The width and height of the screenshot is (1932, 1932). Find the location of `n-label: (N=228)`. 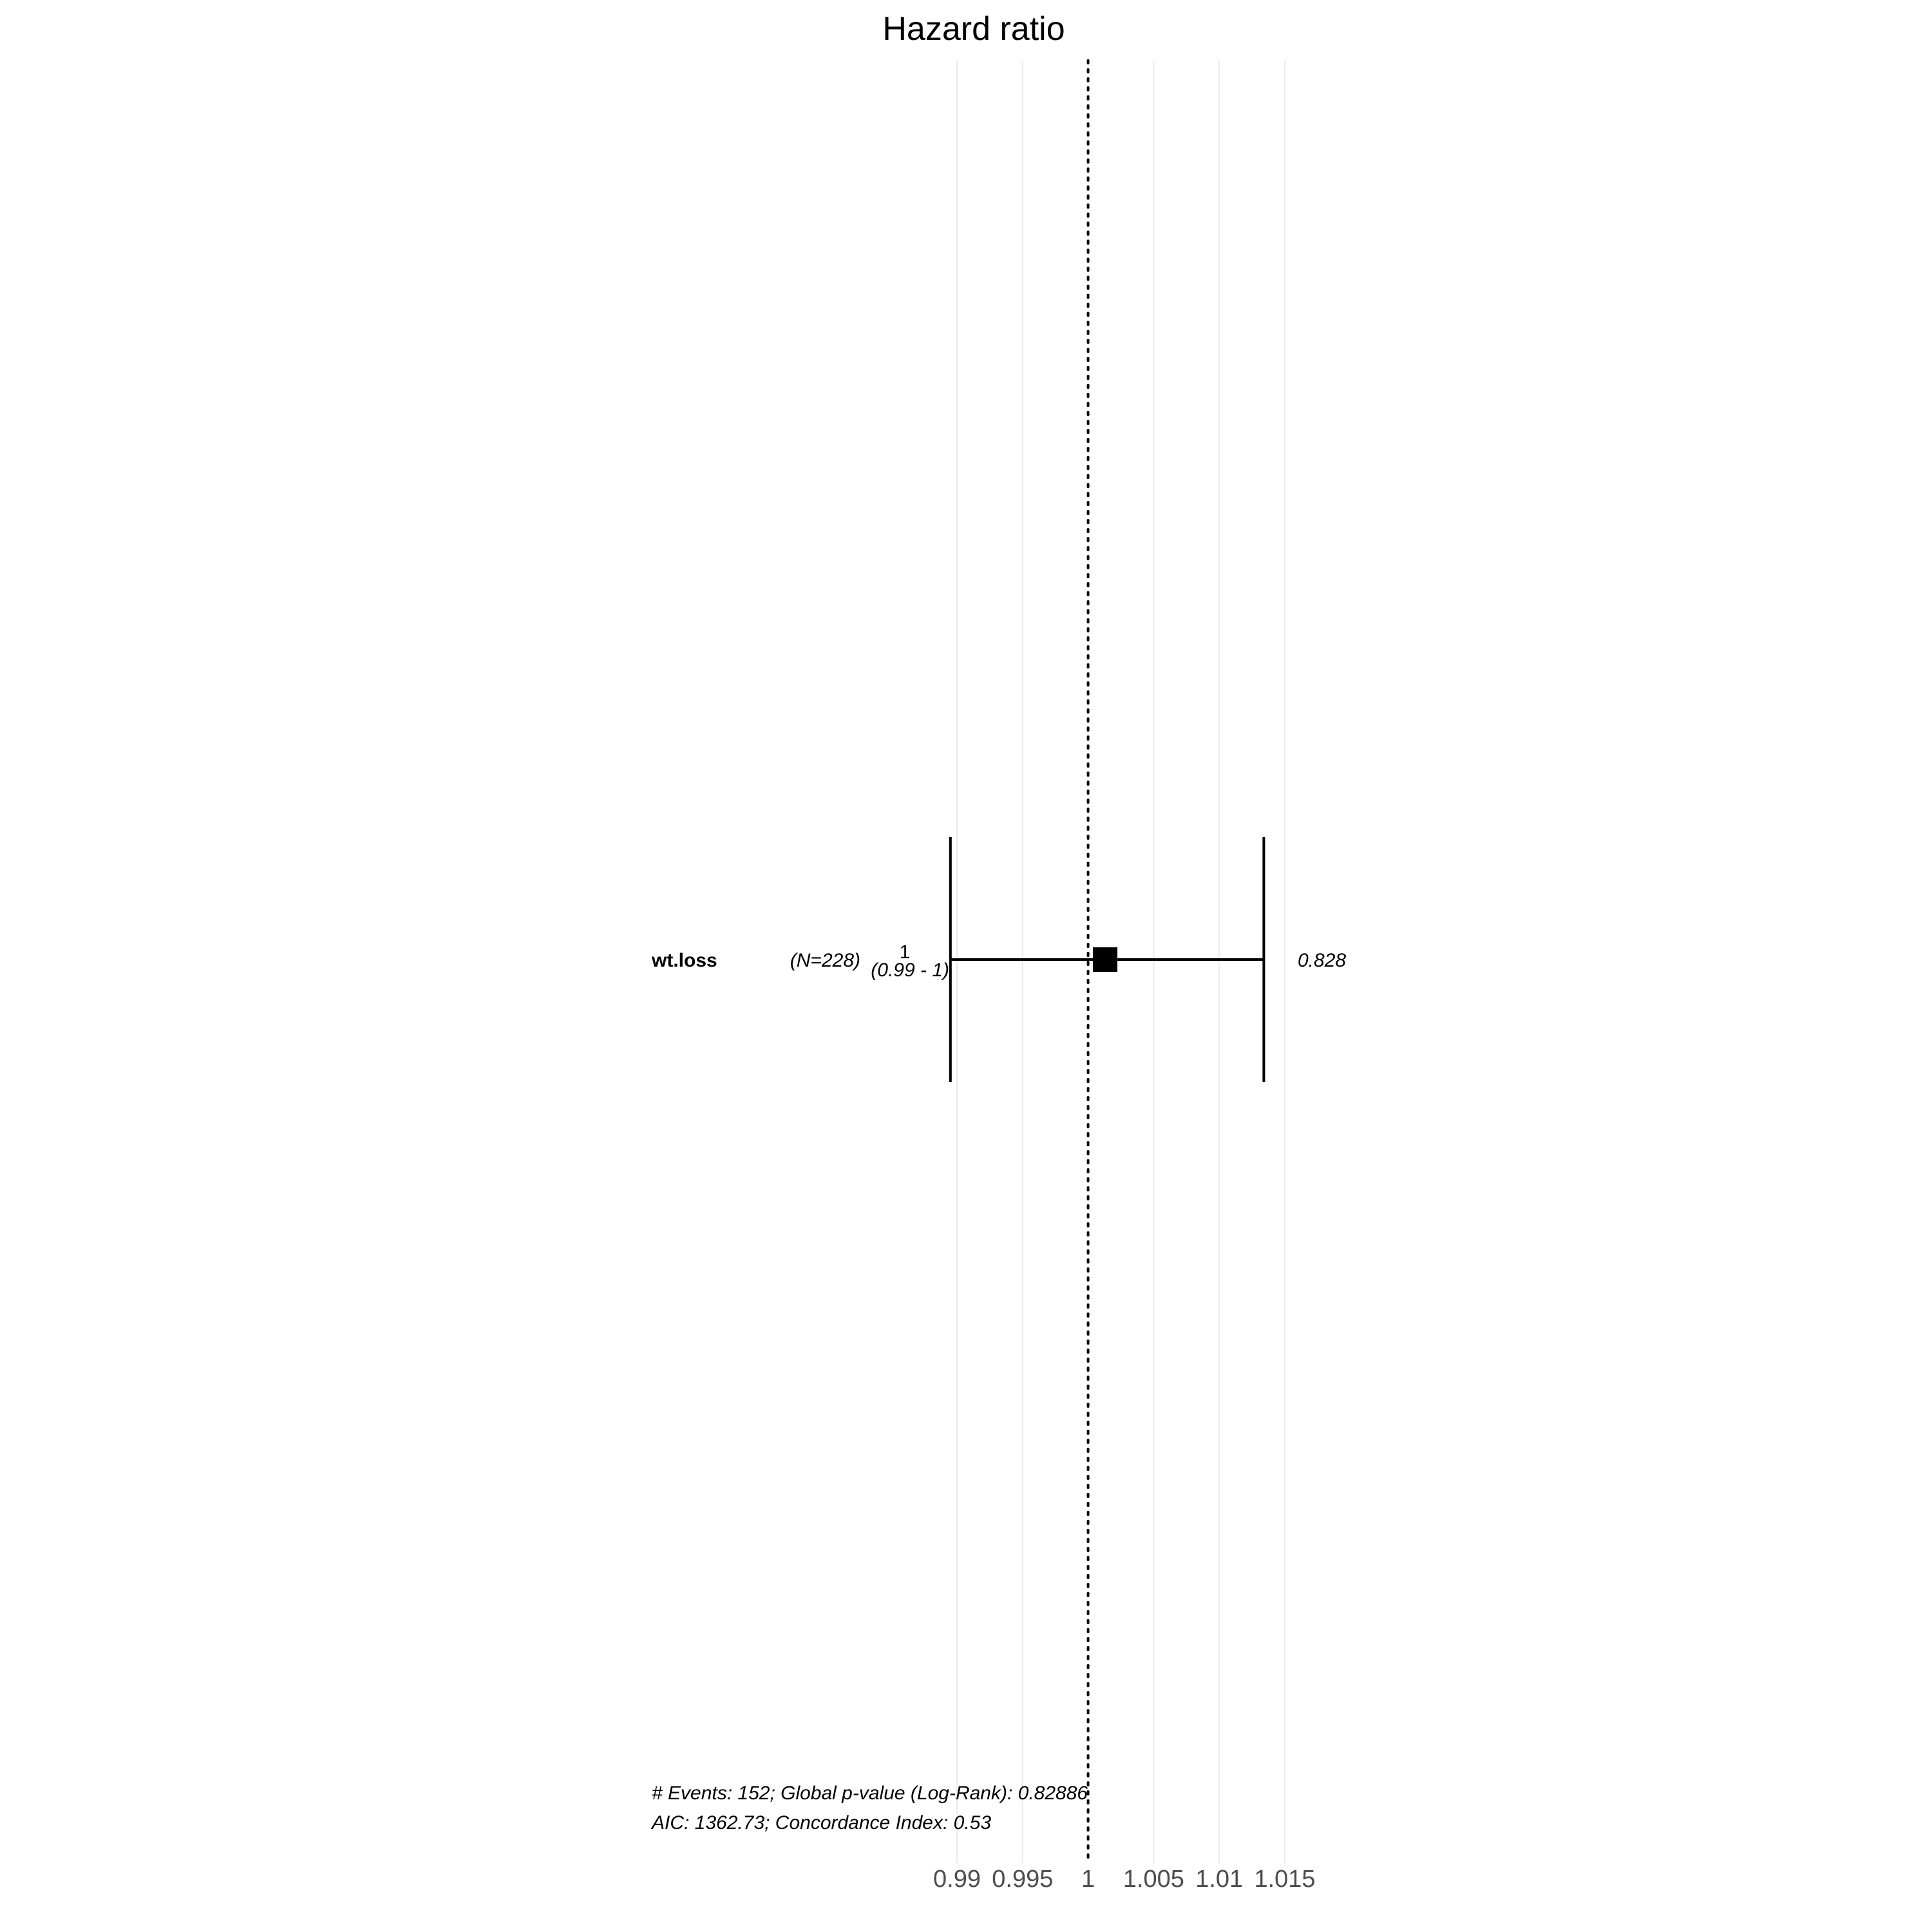

n-label: (N=228) is located at coordinates (825, 961).